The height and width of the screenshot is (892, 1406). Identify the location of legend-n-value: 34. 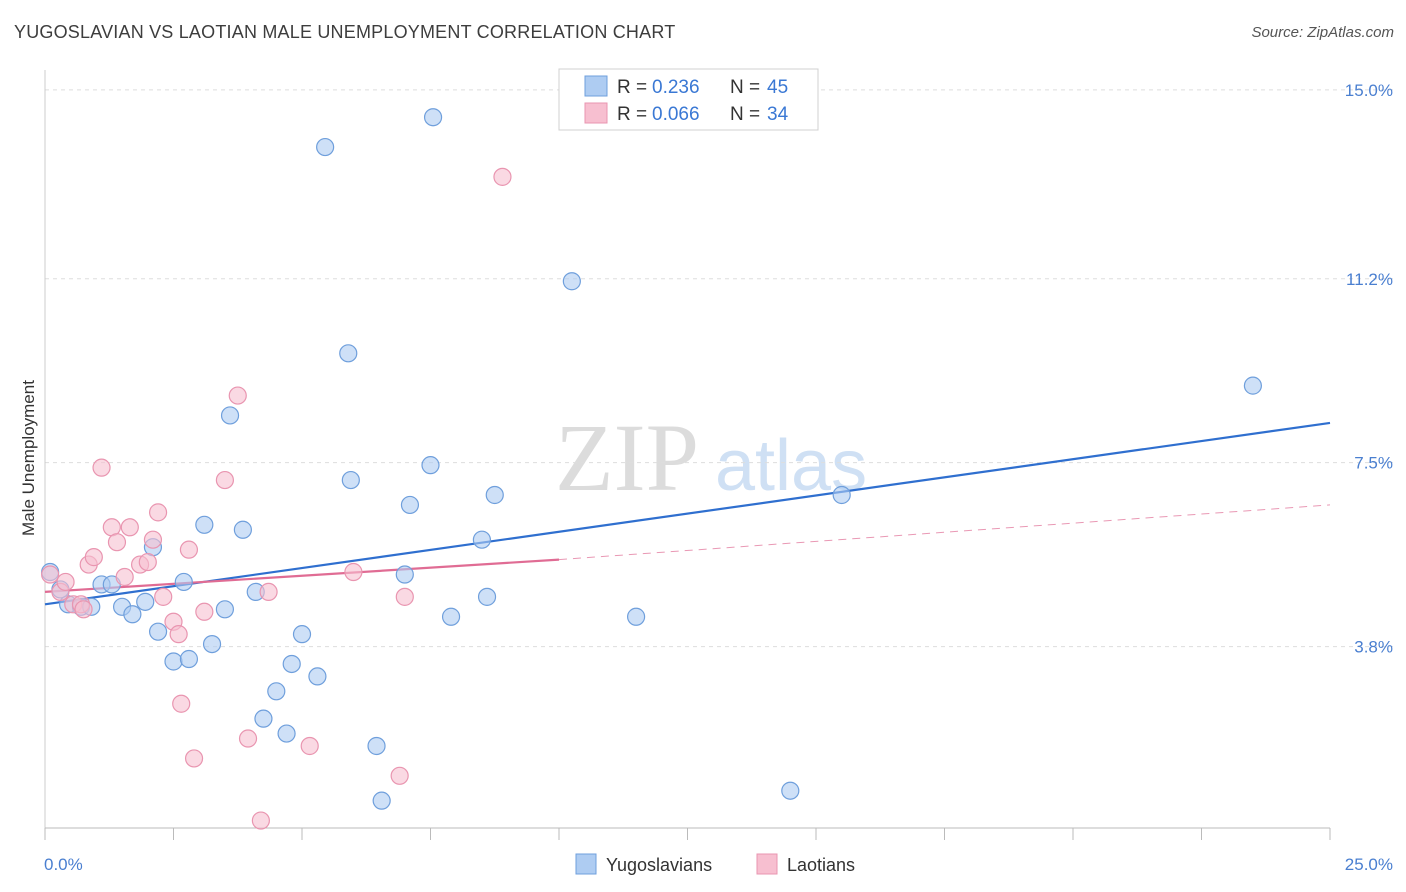
(778, 114).